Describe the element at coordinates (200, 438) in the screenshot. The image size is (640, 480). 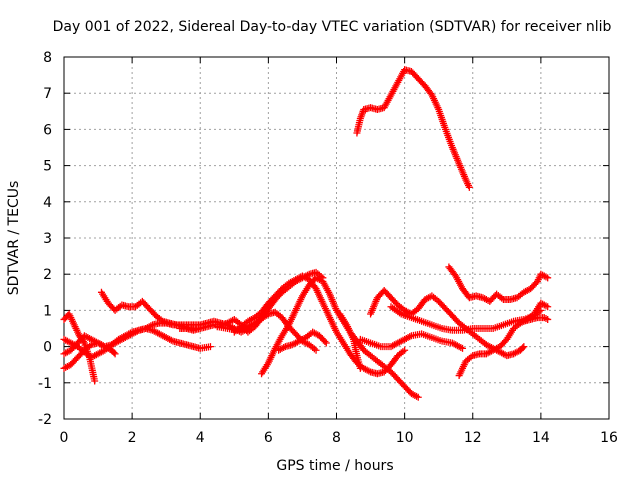
I see `x-tick-label: 4` at that location.